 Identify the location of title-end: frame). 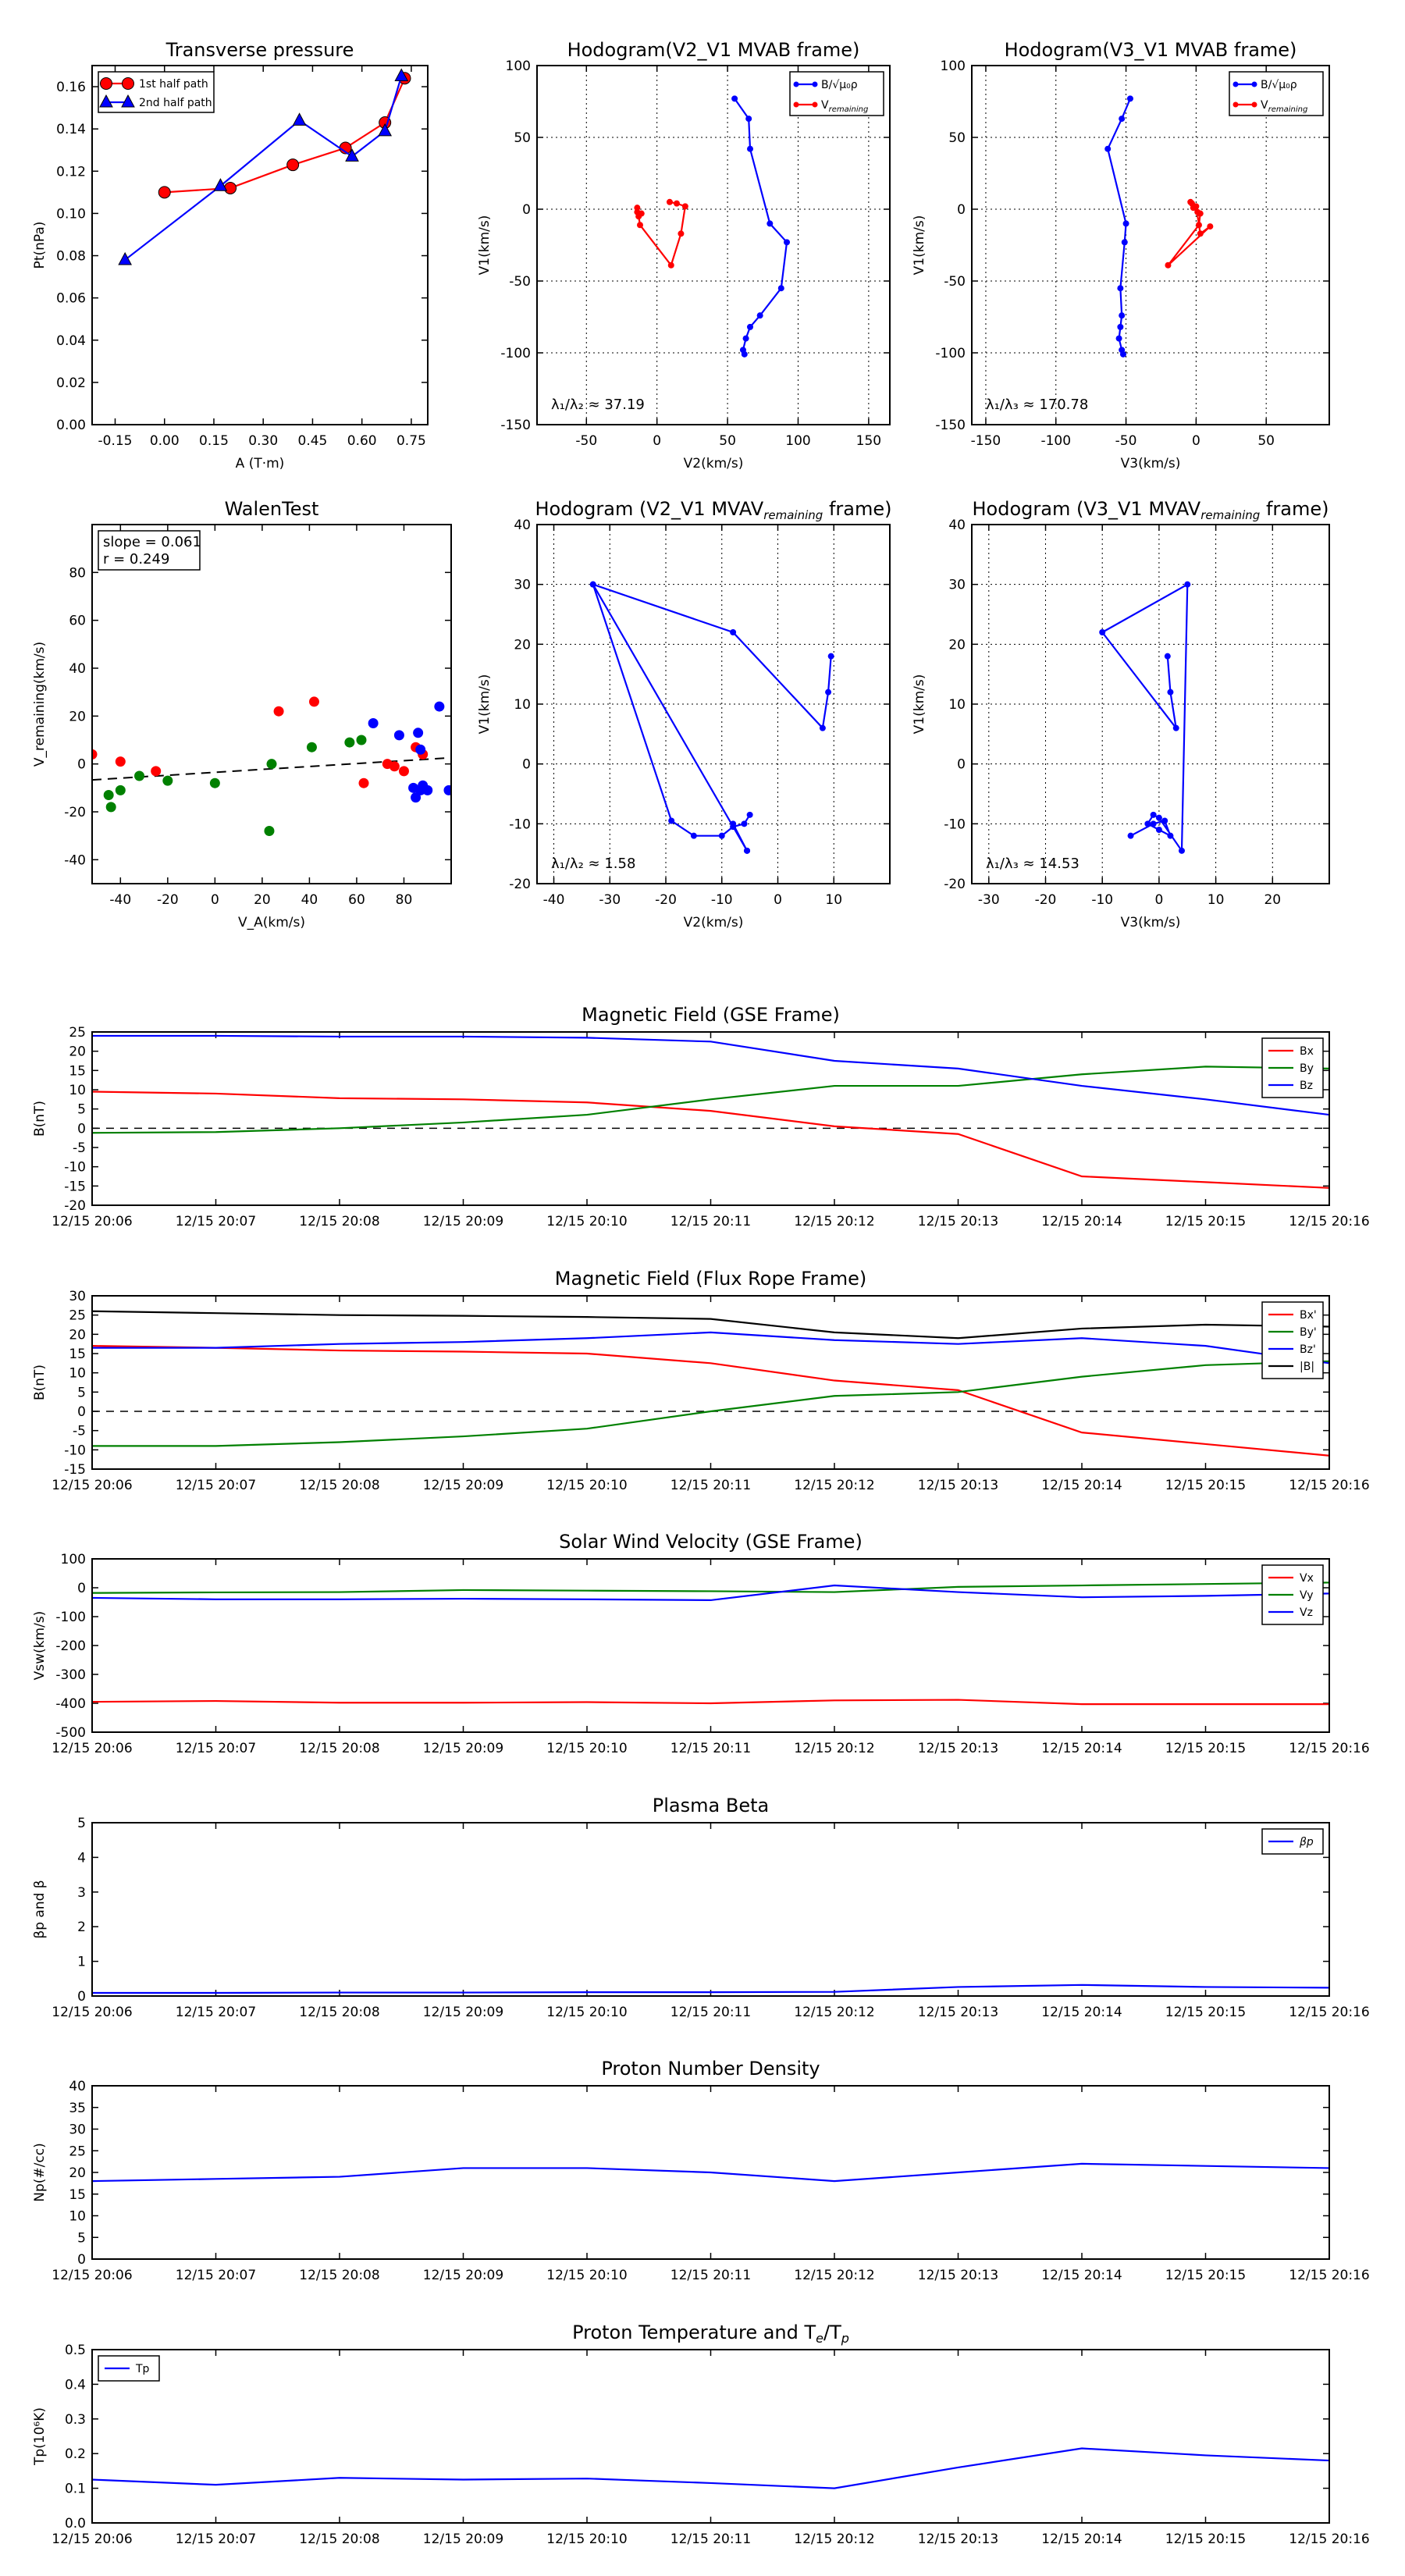
(1294, 509).